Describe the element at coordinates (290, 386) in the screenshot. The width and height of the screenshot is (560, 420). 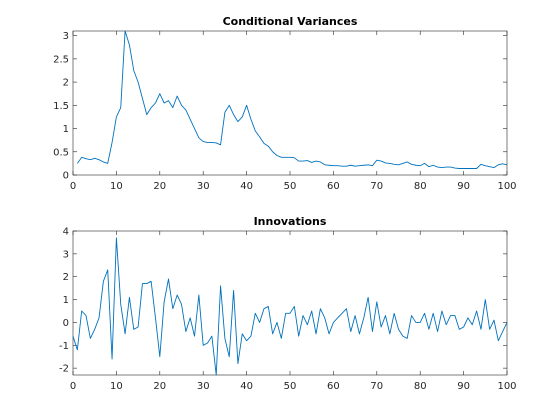
I see `innovations-x-tick-label: 50` at that location.